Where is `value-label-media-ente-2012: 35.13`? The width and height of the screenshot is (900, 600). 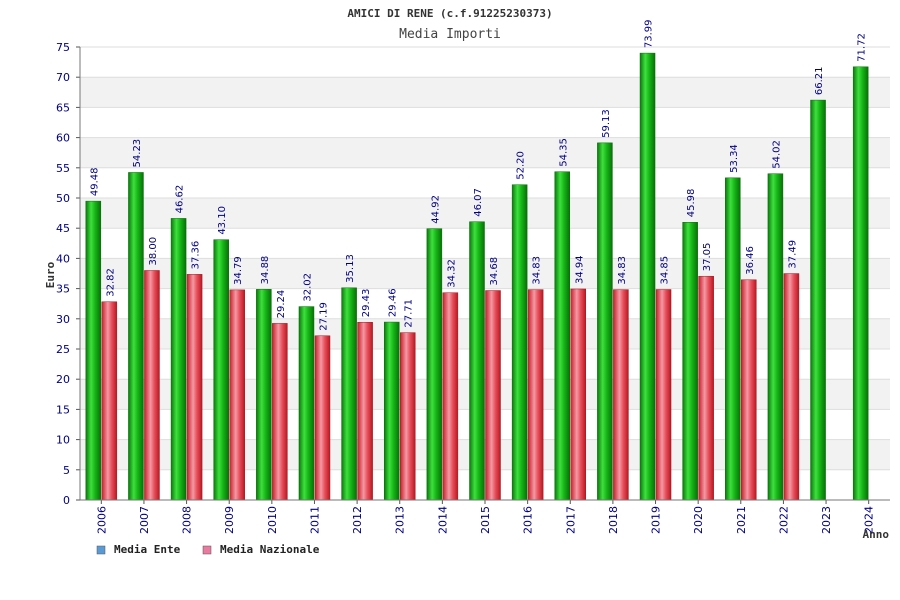 value-label-media-ente-2012: 35.13 is located at coordinates (350, 268).